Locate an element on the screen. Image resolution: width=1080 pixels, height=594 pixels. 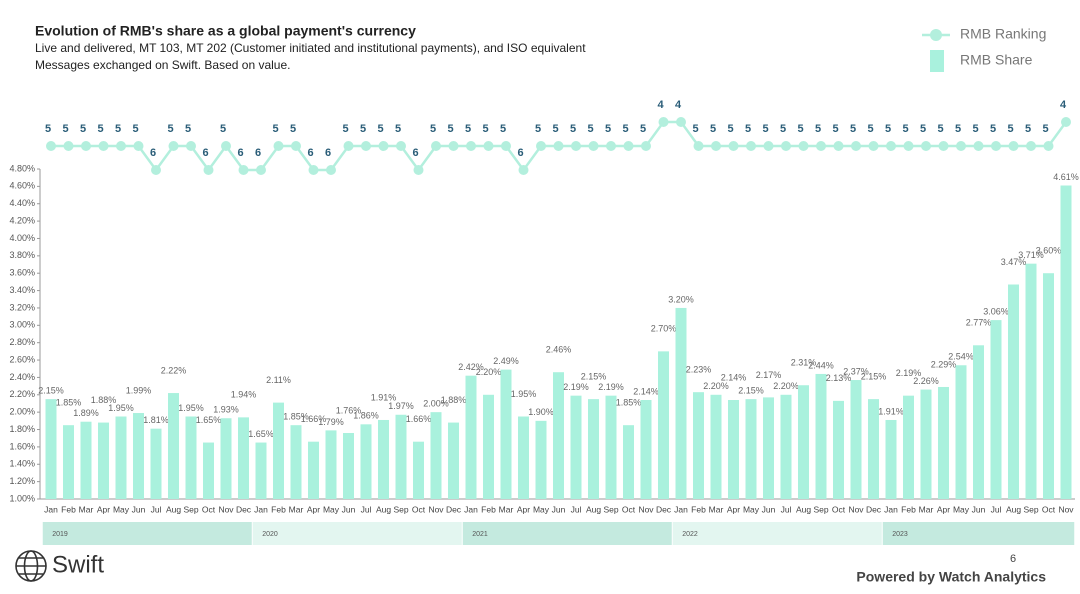
legend-label: RMB Ranking is located at coordinates (1003, 34).